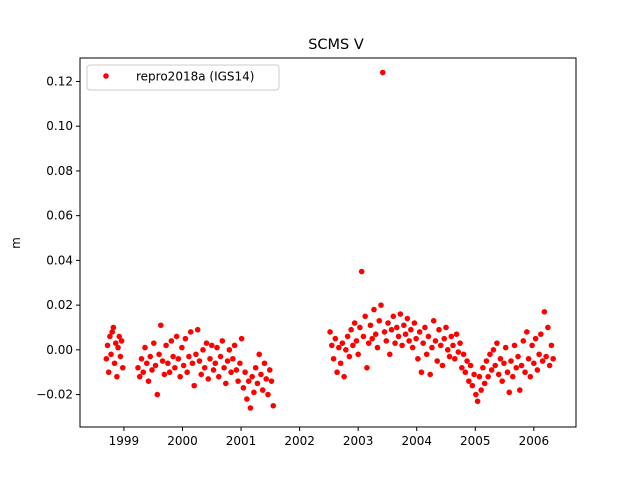 The image size is (640, 480). What do you see at coordinates (241, 441) in the screenshot?
I see `x-tick-label: 2001` at bounding box center [241, 441].